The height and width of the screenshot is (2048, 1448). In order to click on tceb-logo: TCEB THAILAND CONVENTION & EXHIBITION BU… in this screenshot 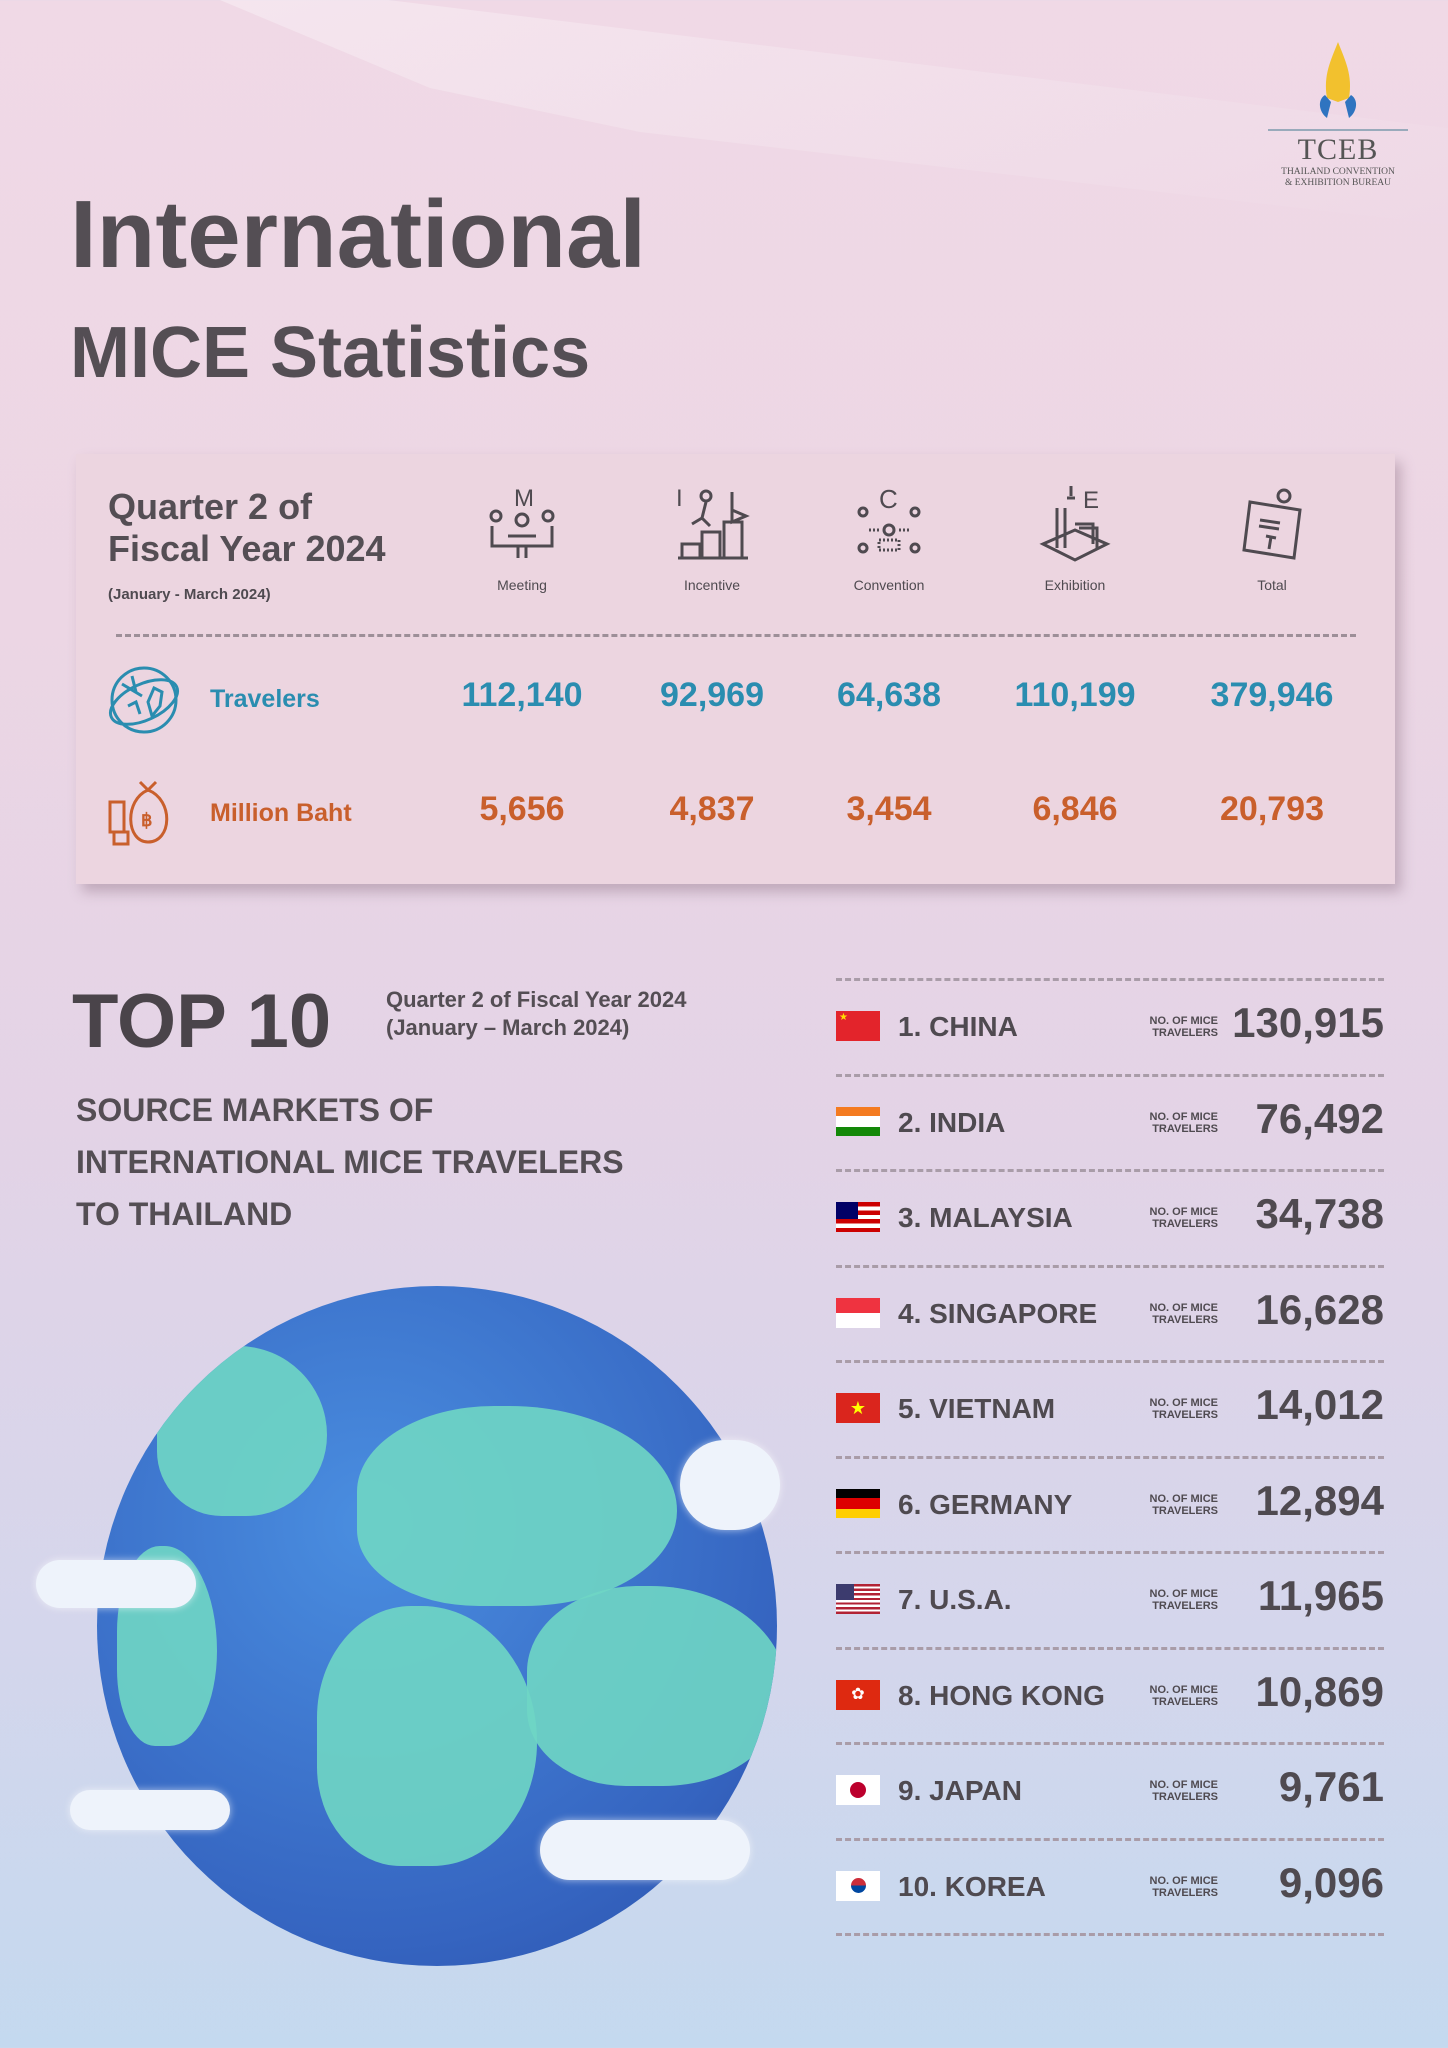, I will do `click(1338, 114)`.